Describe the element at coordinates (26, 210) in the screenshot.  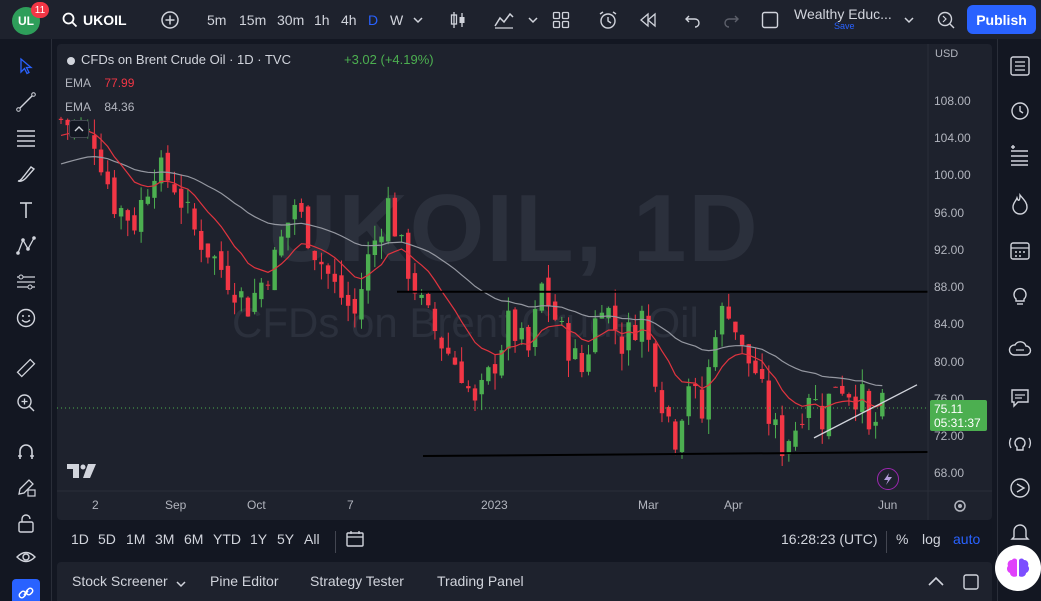
I see `text-tool` at that location.